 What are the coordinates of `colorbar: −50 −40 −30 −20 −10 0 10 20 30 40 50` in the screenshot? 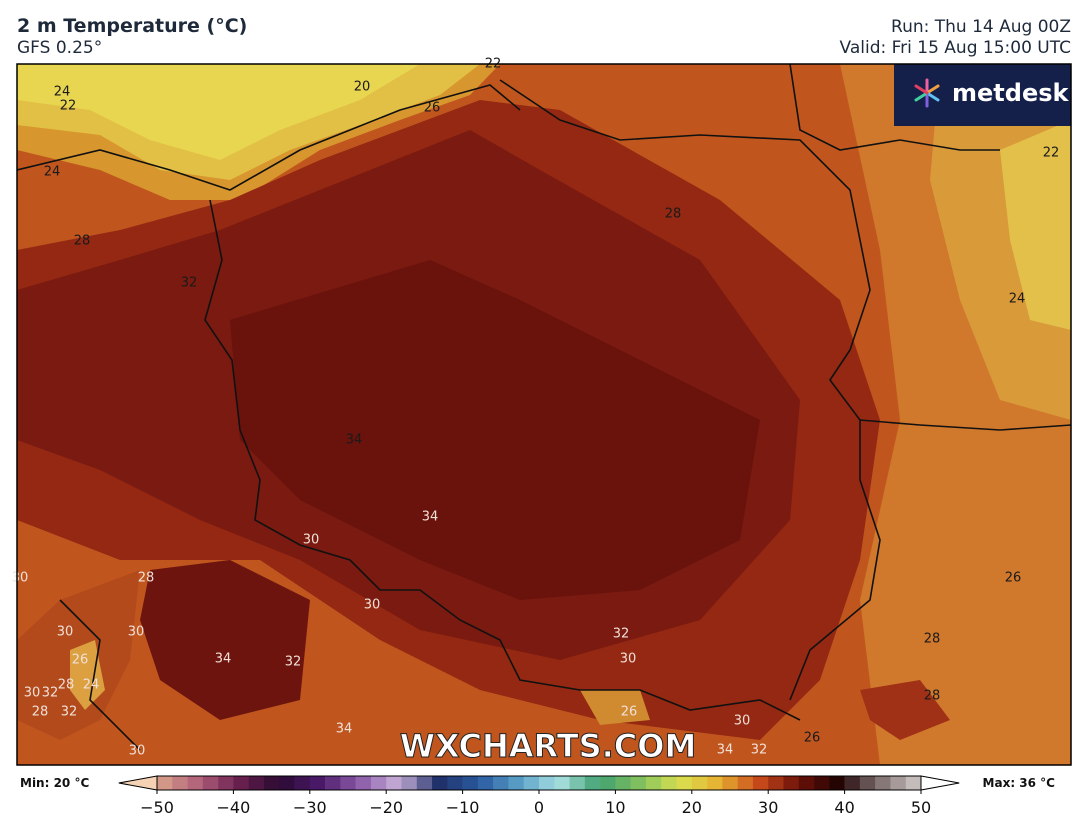 It's located at (539, 796).